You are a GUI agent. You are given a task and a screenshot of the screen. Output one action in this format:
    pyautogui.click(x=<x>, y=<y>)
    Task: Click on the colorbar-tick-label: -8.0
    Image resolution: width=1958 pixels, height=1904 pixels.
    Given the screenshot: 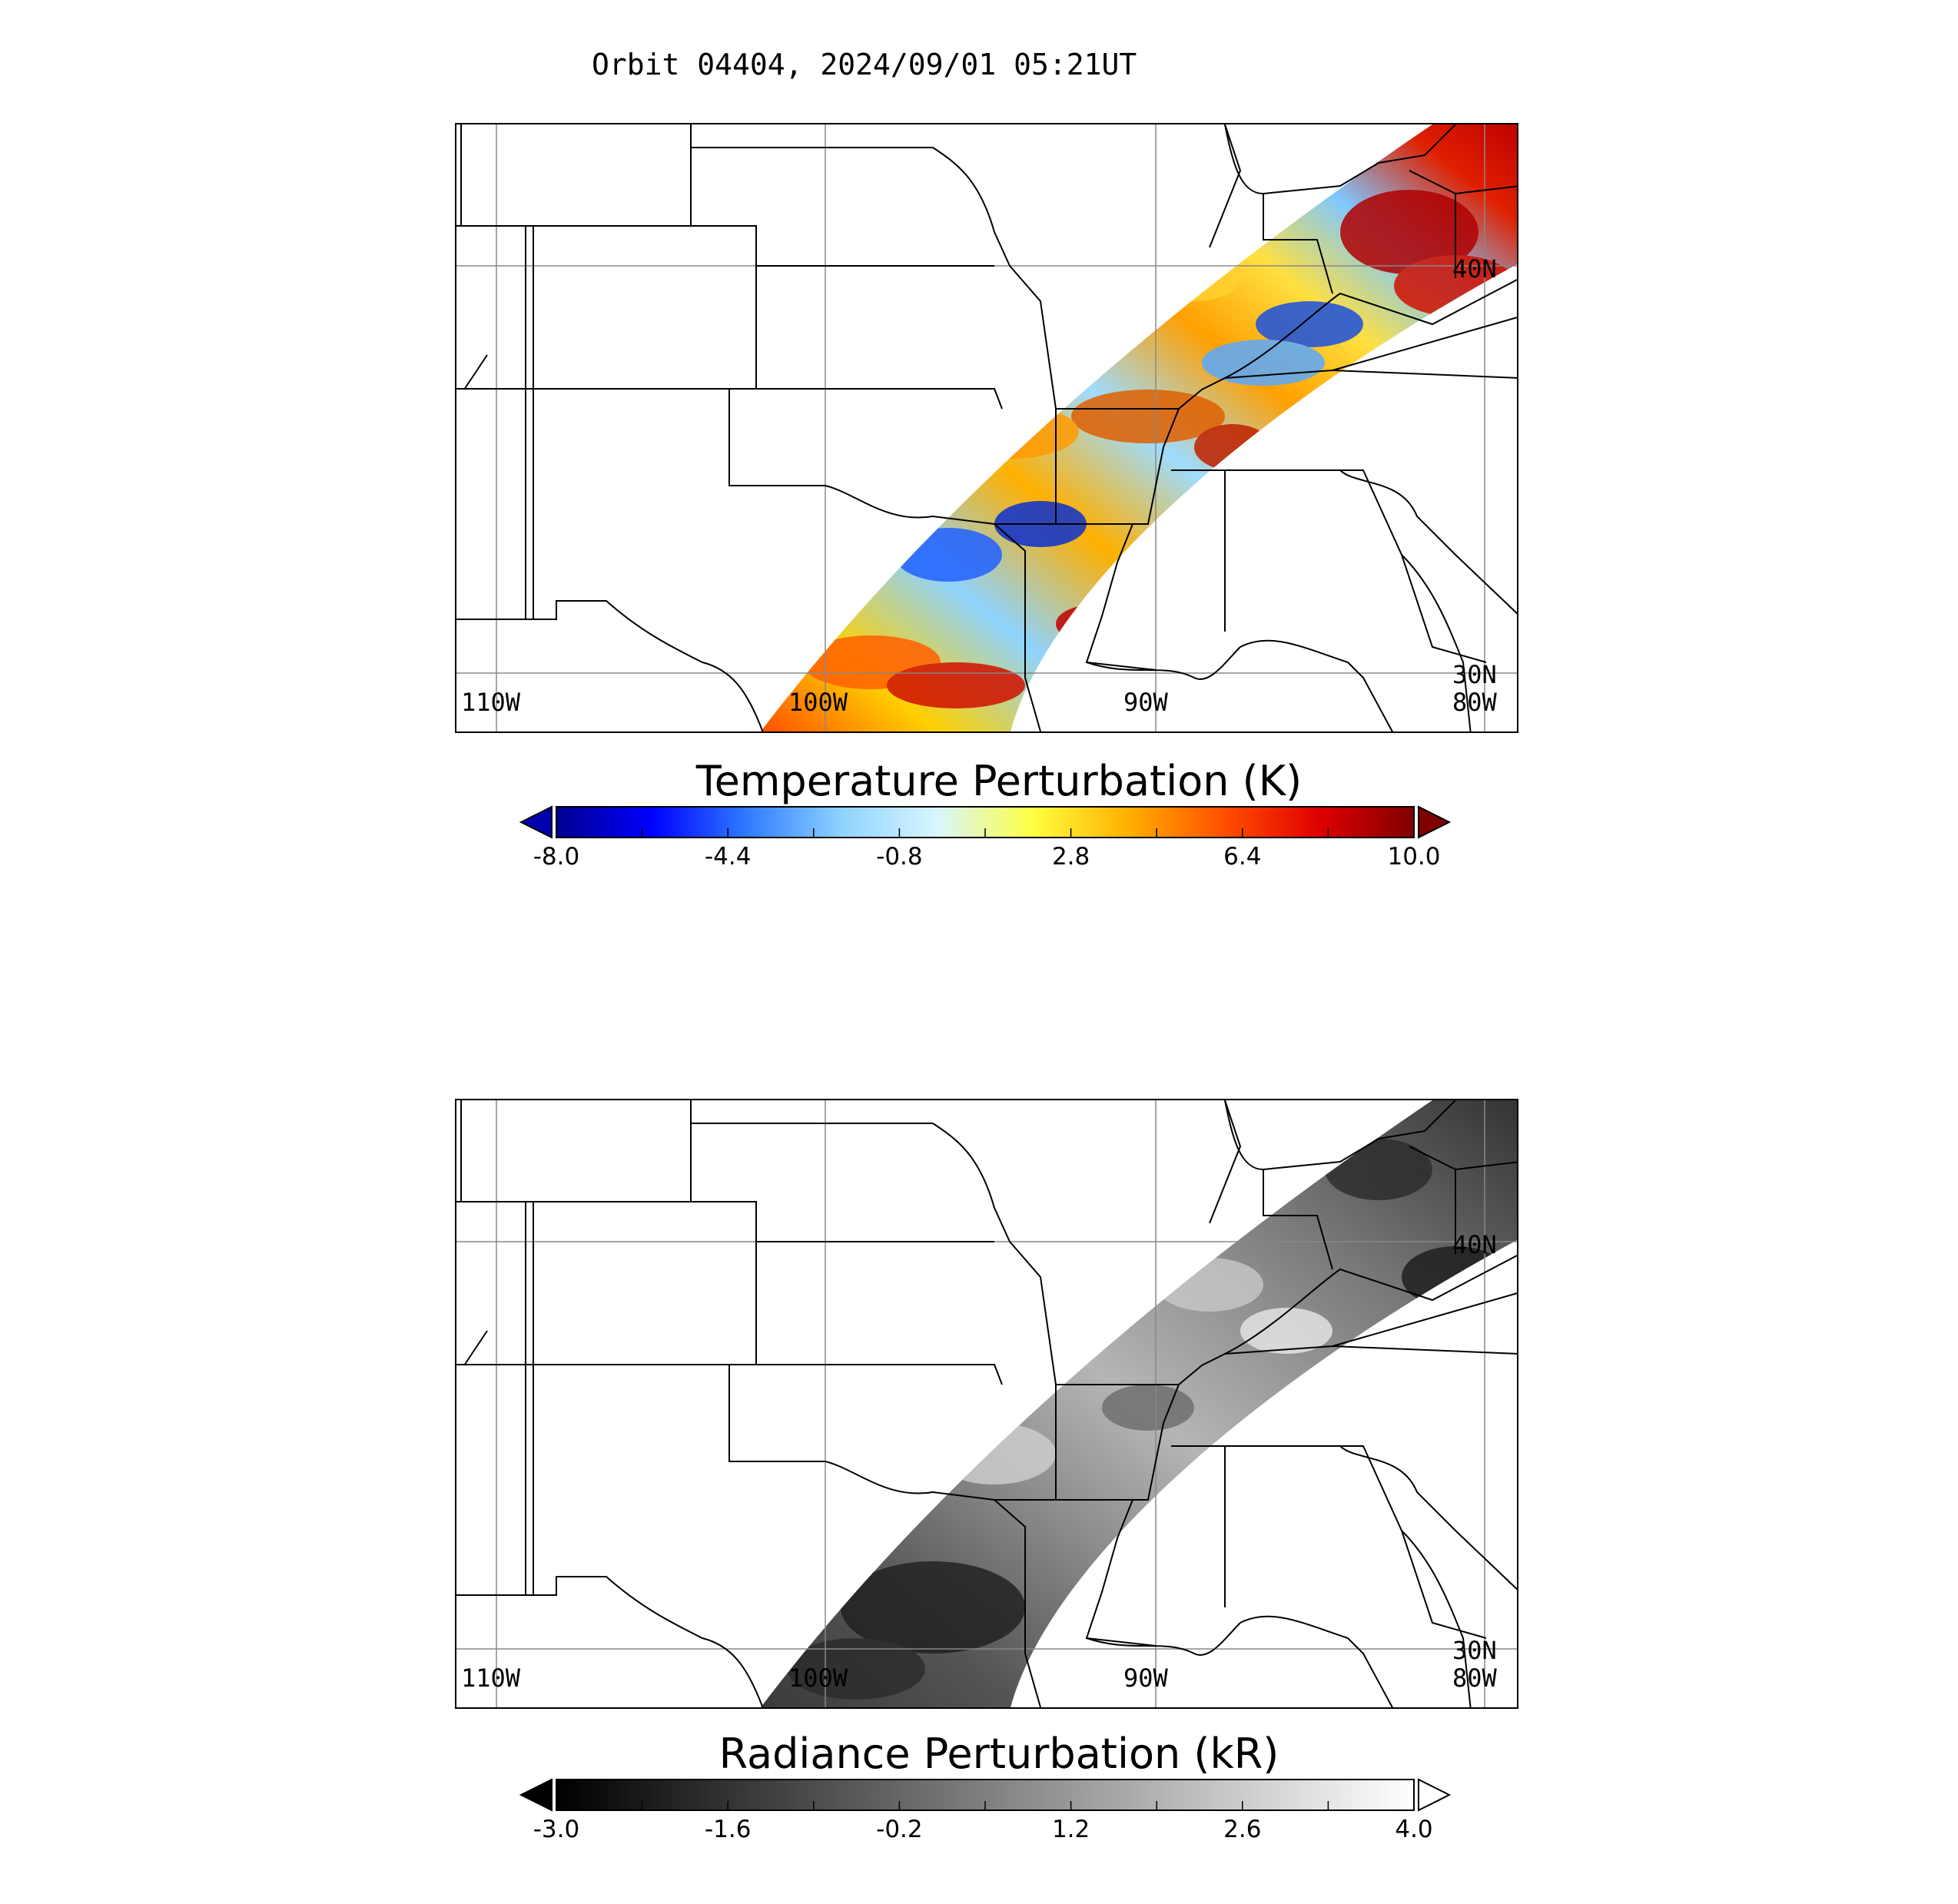 What is the action you would take?
    pyautogui.click(x=556, y=857)
    